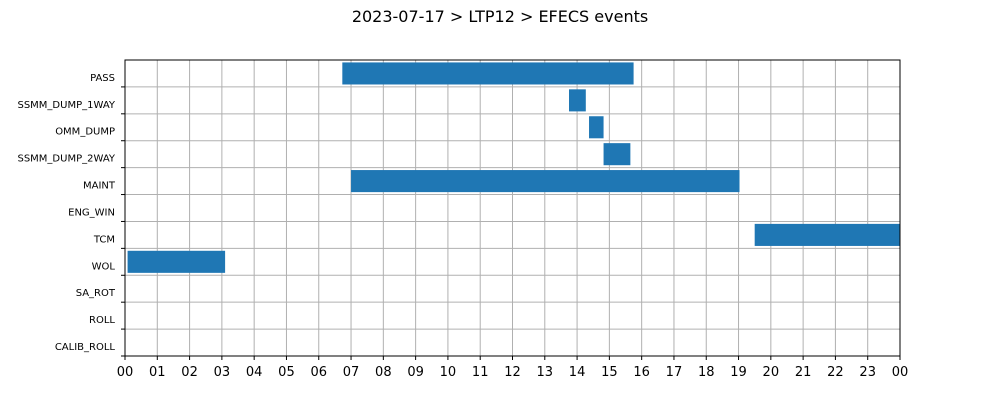 This screenshot has width=1000, height=400. I want to click on y-tick-label: TCM, so click(104, 239).